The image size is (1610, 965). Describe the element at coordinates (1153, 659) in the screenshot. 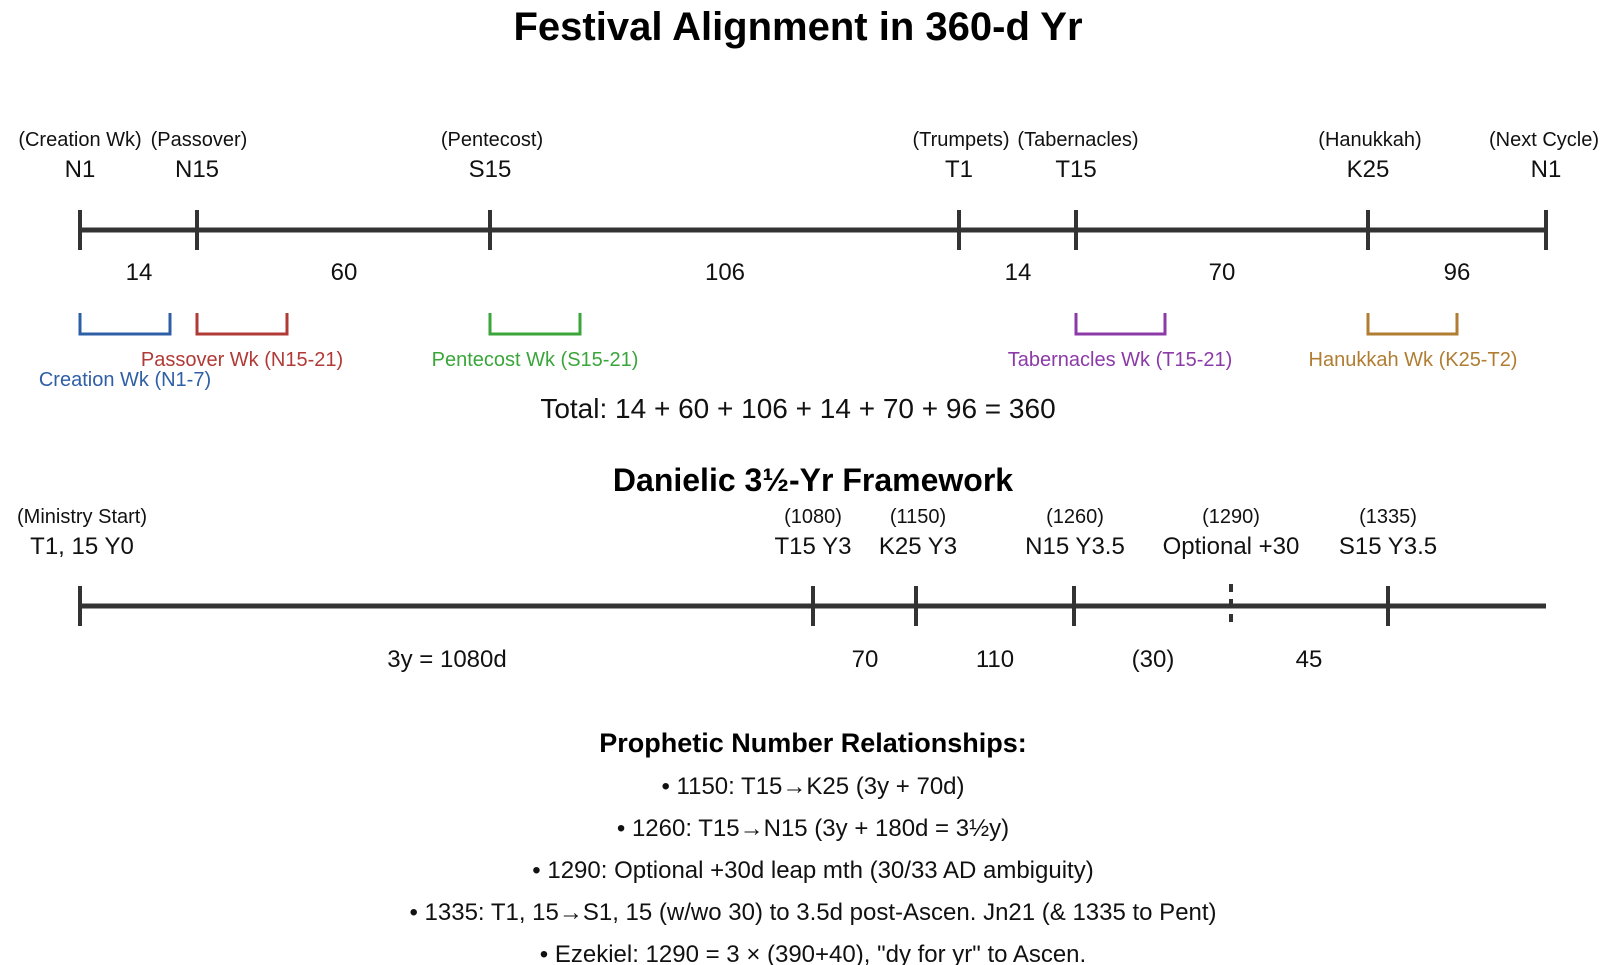

I see `framework-segment: (30)` at that location.